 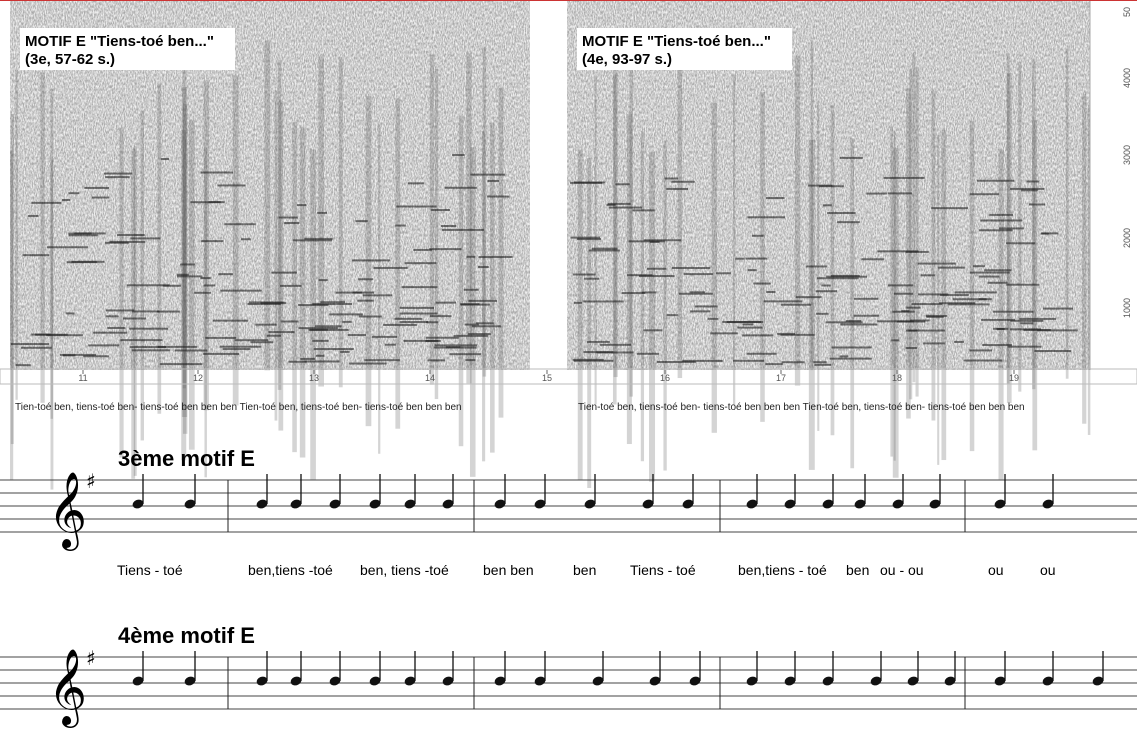 What do you see at coordinates (186, 458) in the screenshot?
I see `staff-title: 3ème motif E` at bounding box center [186, 458].